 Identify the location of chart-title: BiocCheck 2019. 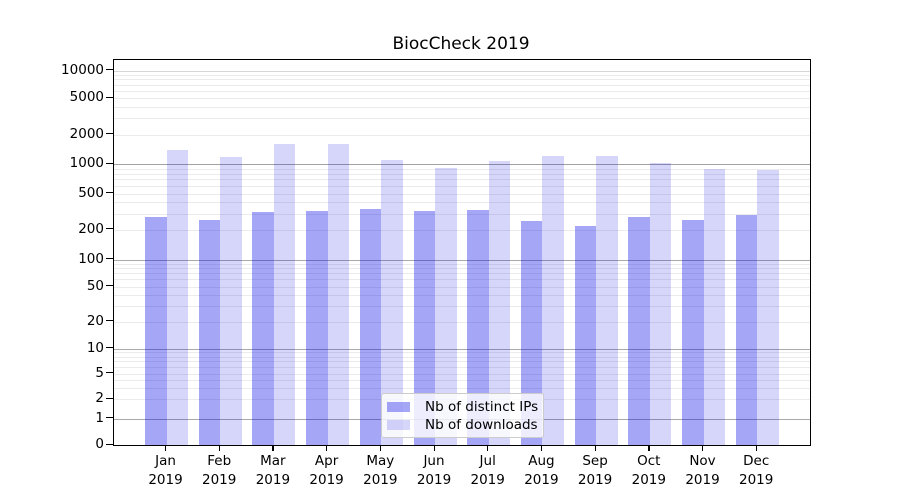
(461, 44).